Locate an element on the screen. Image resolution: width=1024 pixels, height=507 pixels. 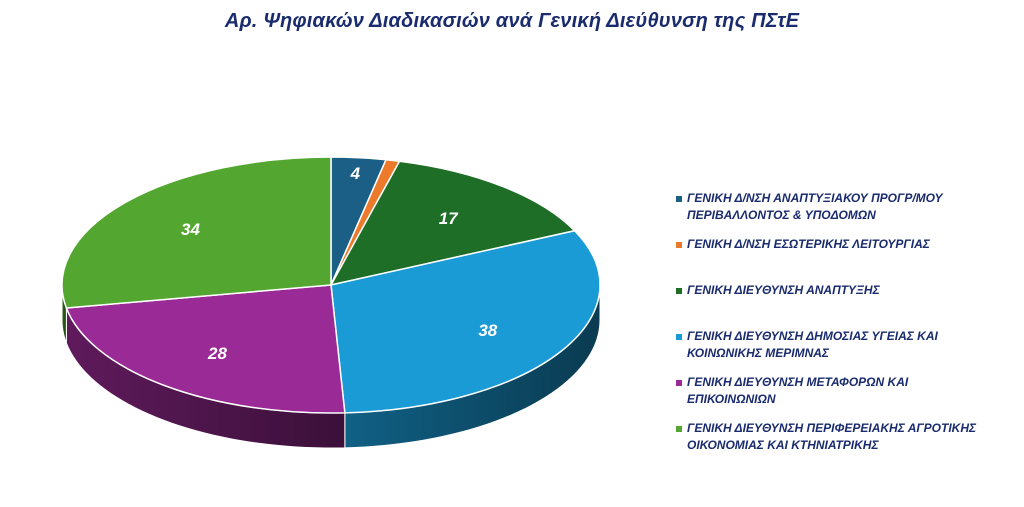
pie-data-label-0: 4 is located at coordinates (355, 173).